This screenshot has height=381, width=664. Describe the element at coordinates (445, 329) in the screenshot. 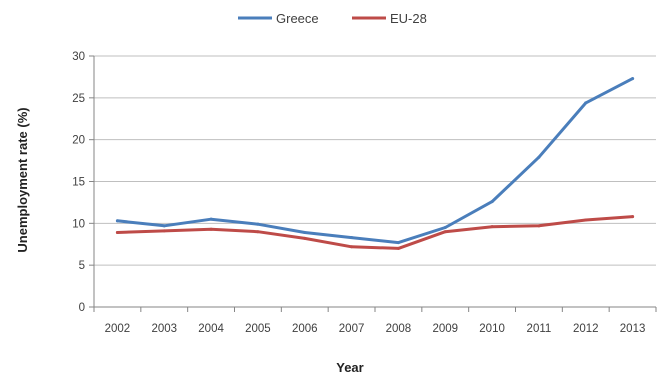

I see `x-tick-label: 2009` at that location.